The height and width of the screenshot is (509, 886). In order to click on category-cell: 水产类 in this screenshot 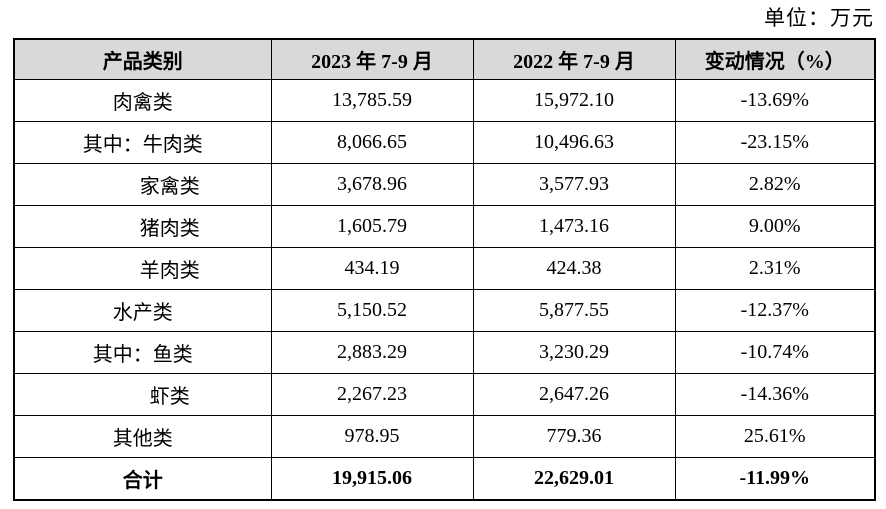, I will do `click(142, 310)`.